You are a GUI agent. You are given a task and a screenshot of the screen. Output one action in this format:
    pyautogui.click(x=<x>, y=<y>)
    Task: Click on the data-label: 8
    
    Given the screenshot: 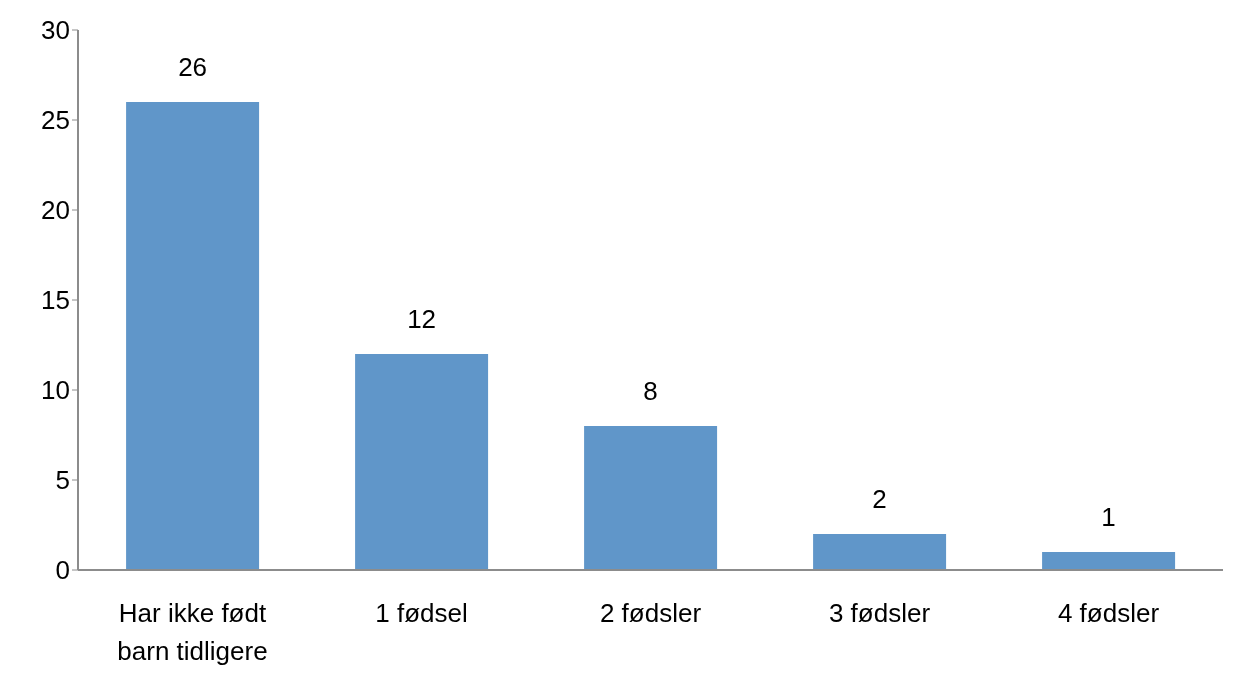 What is the action you would take?
    pyautogui.click(x=650, y=391)
    